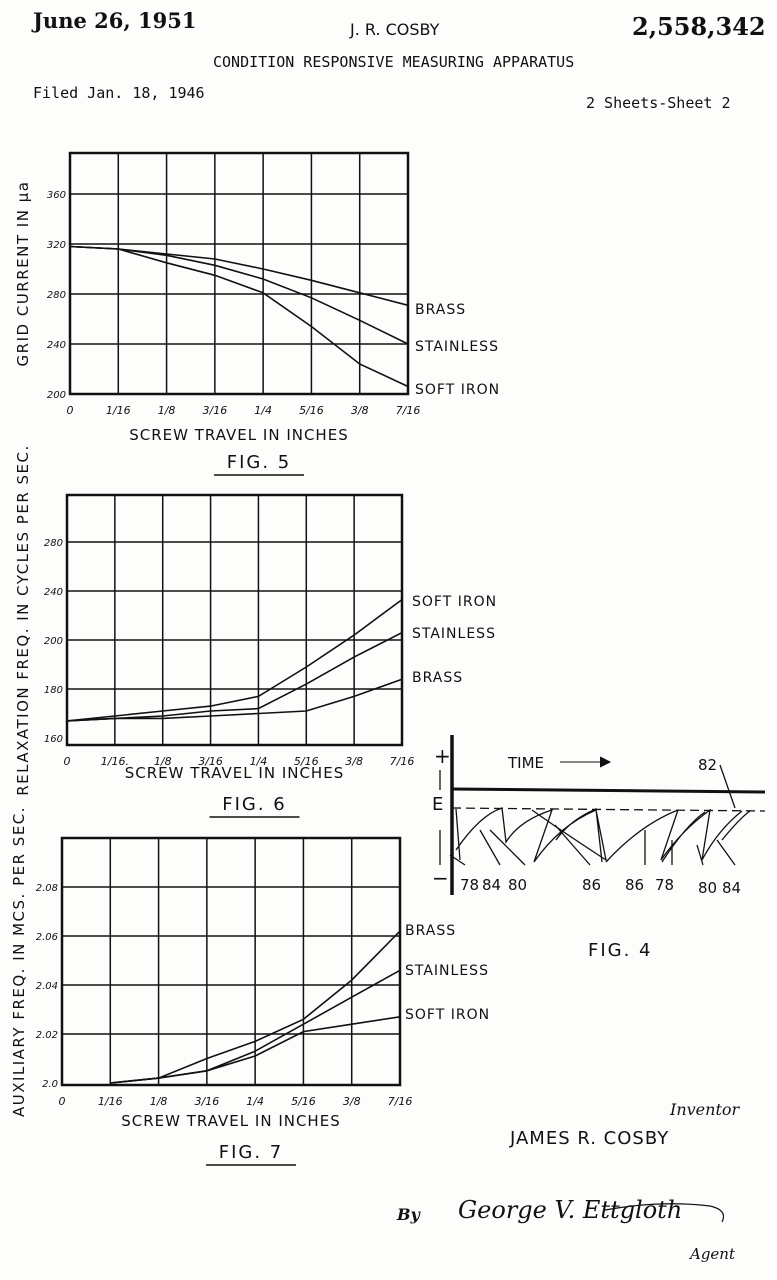 The width and height of the screenshot is (777, 1280). I want to click on x-tick-label: 1/16., so click(115, 761).